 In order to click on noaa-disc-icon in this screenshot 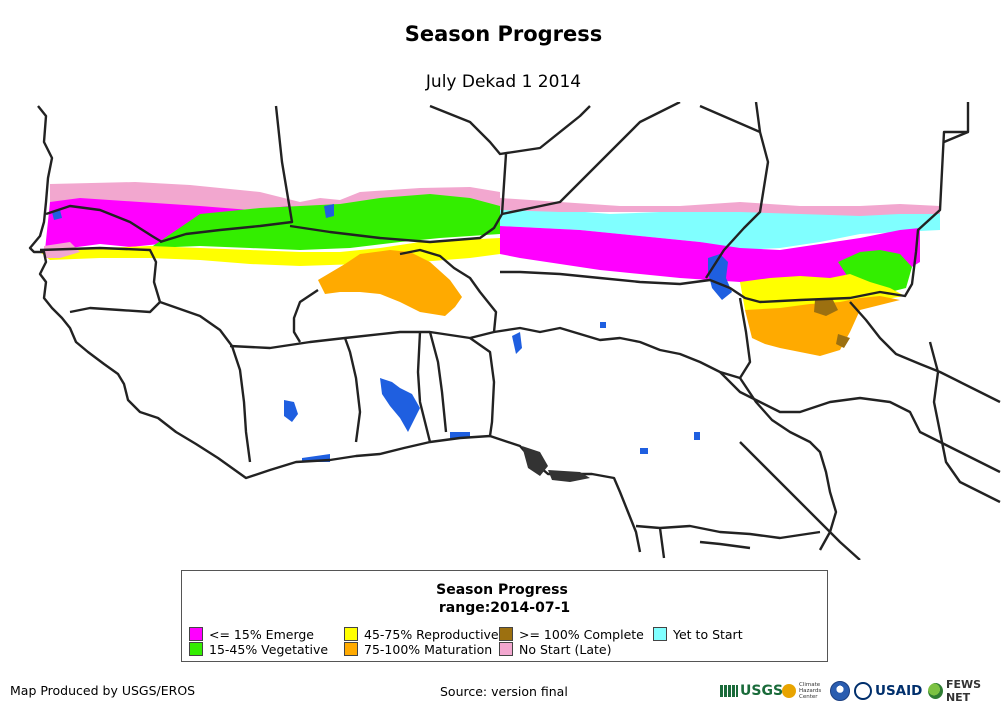, I will do `click(840, 691)`.